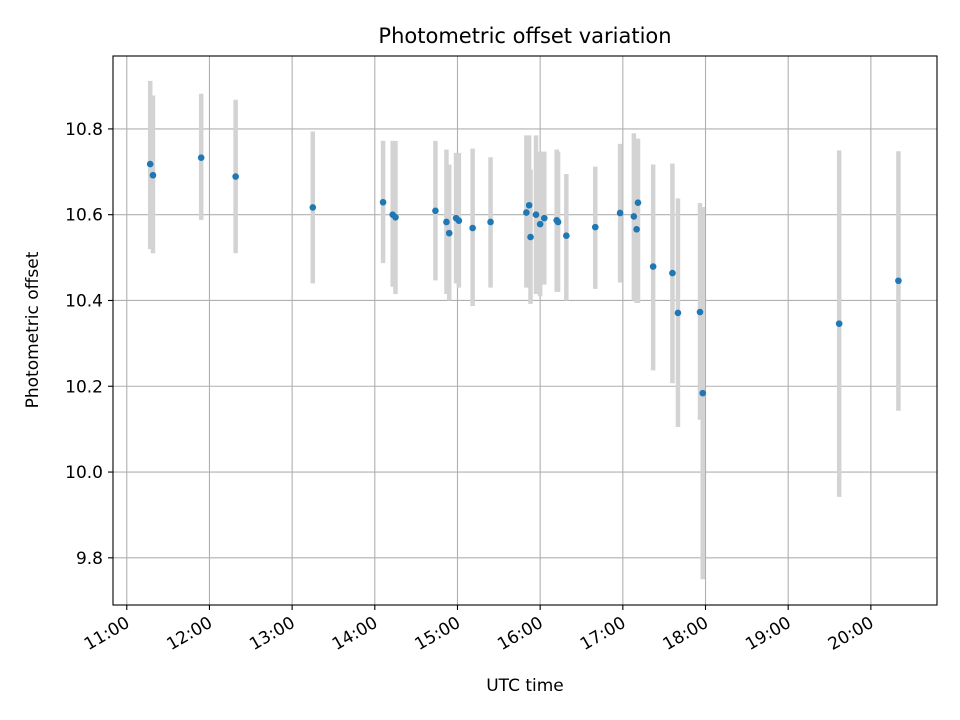 Image resolution: width=960 pixels, height=720 pixels. What do you see at coordinates (84, 216) in the screenshot?
I see `y-tick-label: 10.6` at bounding box center [84, 216].